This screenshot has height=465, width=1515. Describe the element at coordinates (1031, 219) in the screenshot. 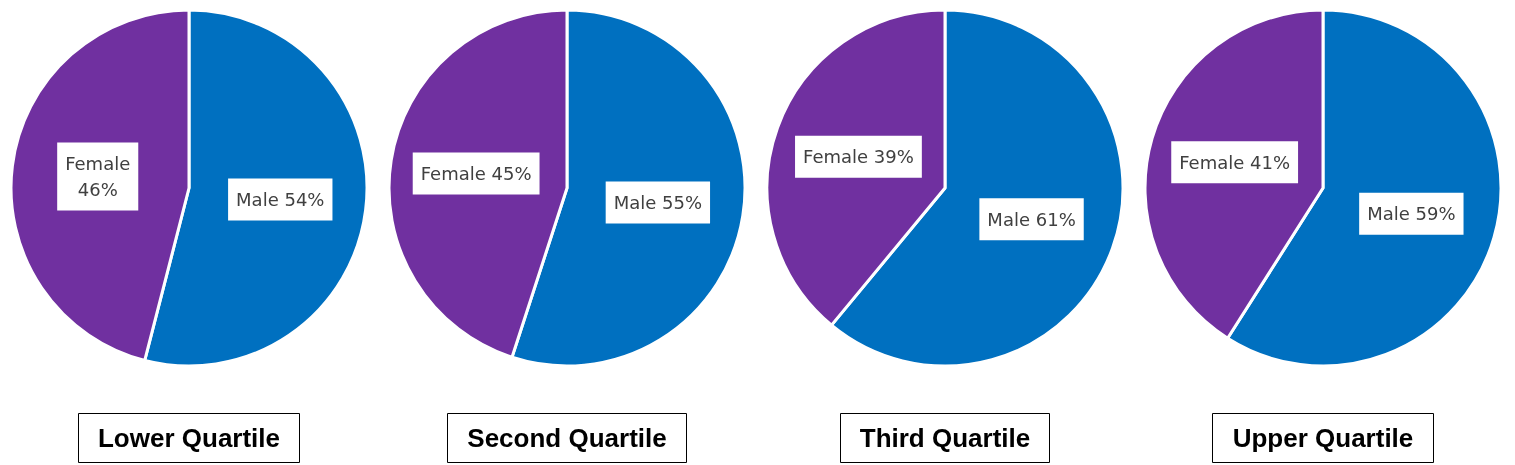

I see `slice-label: Male 61%` at that location.